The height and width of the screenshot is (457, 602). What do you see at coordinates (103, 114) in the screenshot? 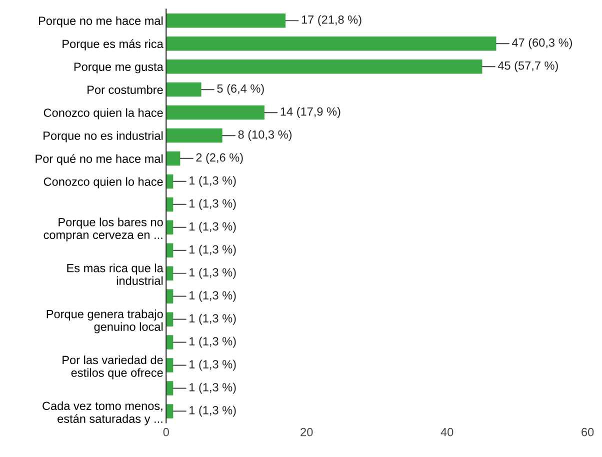
I see `y-tick-label: Conozco quien la hace` at bounding box center [103, 114].